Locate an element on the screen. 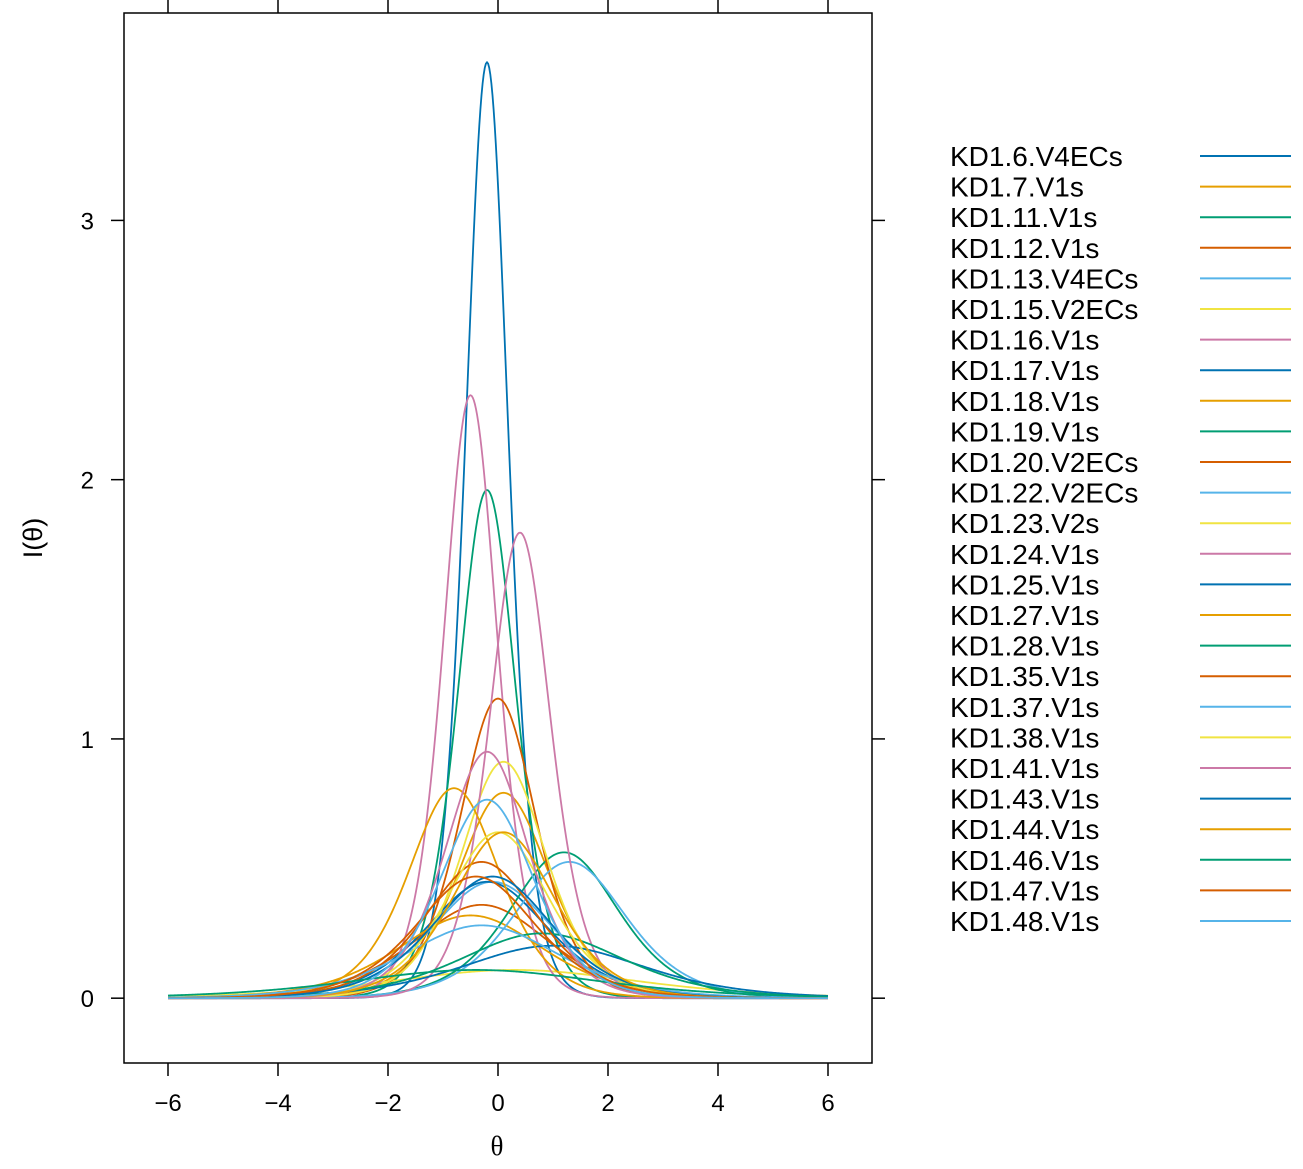 This screenshot has width=1303, height=1169. legend-label-13: KD1.23.V2s is located at coordinates (1024, 523).